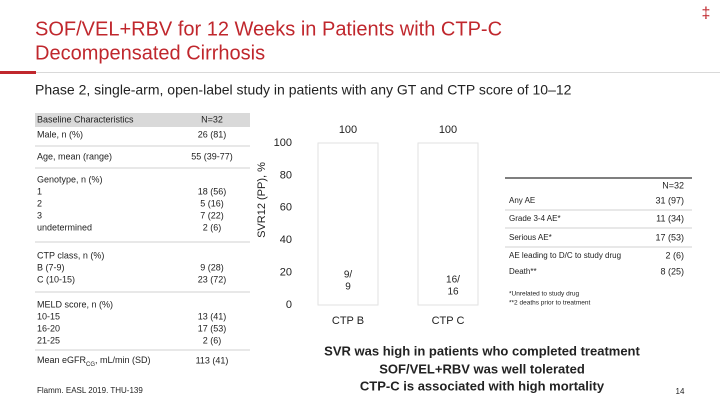 Image resolution: width=720 pixels, height=405 pixels. What do you see at coordinates (70, 179) in the screenshot?
I see `table-cell: Genotype, n (%)` at bounding box center [70, 179].